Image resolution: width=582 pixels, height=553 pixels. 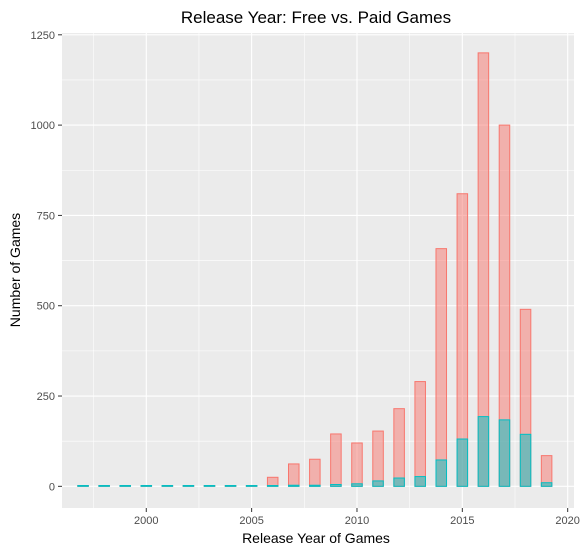 I want to click on free-bar-2013, so click(x=420, y=481).